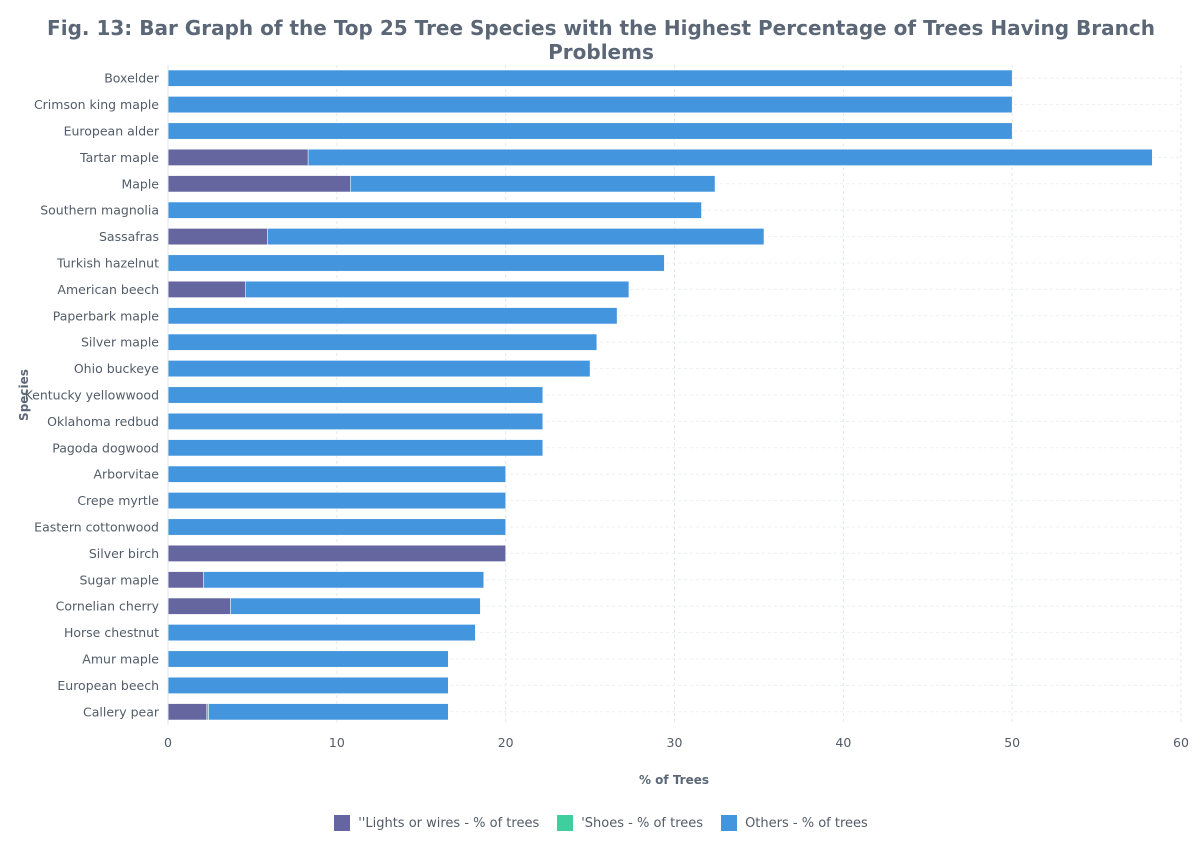 Image resolution: width=1202 pixels, height=853 pixels. Describe the element at coordinates (96, 104) in the screenshot. I see `y-tick-label: Crimson king maple` at that location.